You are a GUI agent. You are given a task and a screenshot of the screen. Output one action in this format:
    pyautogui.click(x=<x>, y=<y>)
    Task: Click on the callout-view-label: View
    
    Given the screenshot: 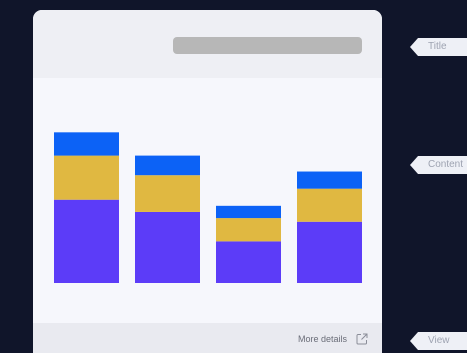 What is the action you would take?
    pyautogui.click(x=439, y=340)
    